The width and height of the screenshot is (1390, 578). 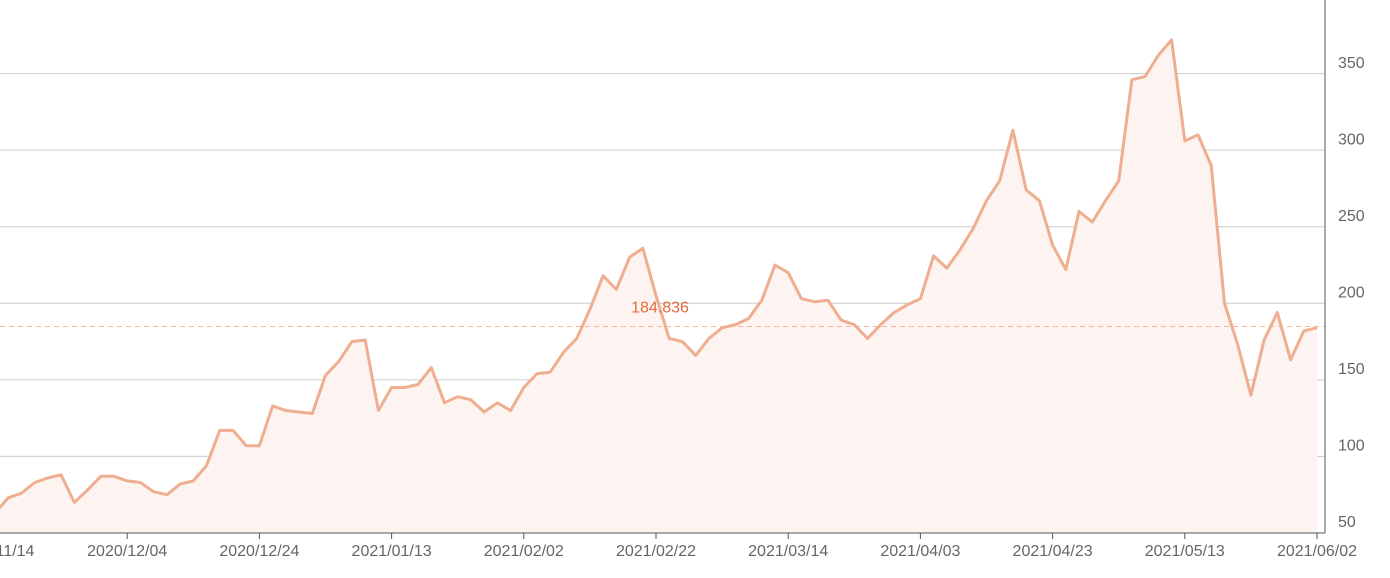 I want to click on y-tick-label: 200, so click(x=1351, y=293).